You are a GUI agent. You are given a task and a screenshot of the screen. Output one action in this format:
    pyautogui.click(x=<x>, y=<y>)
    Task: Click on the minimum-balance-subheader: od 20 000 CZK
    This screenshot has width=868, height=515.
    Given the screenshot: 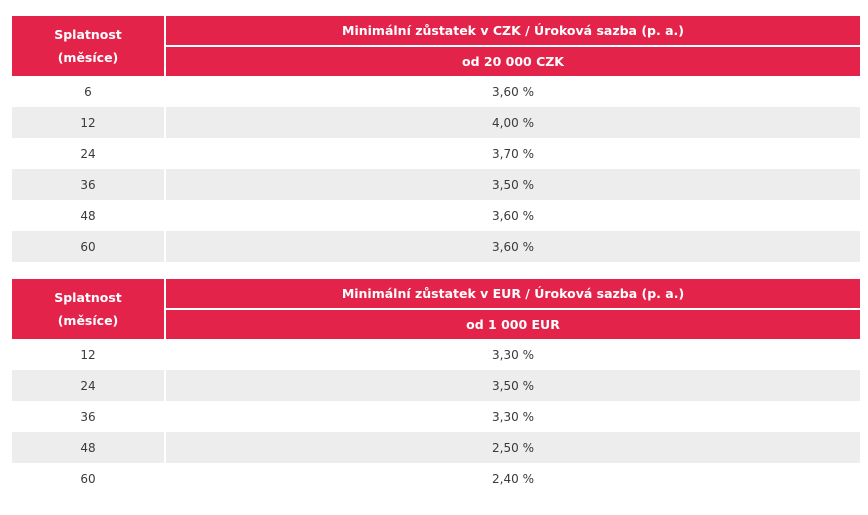 What is the action you would take?
    pyautogui.click(x=513, y=61)
    